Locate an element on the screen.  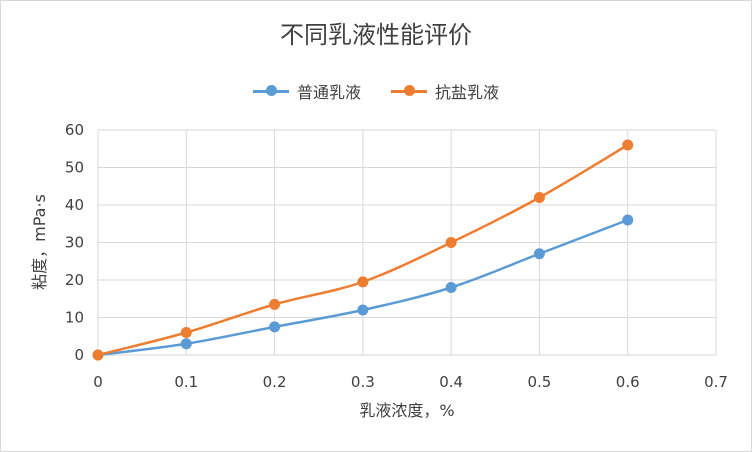
legend-item-series-2: 抗盐乳液 is located at coordinates (445, 91).